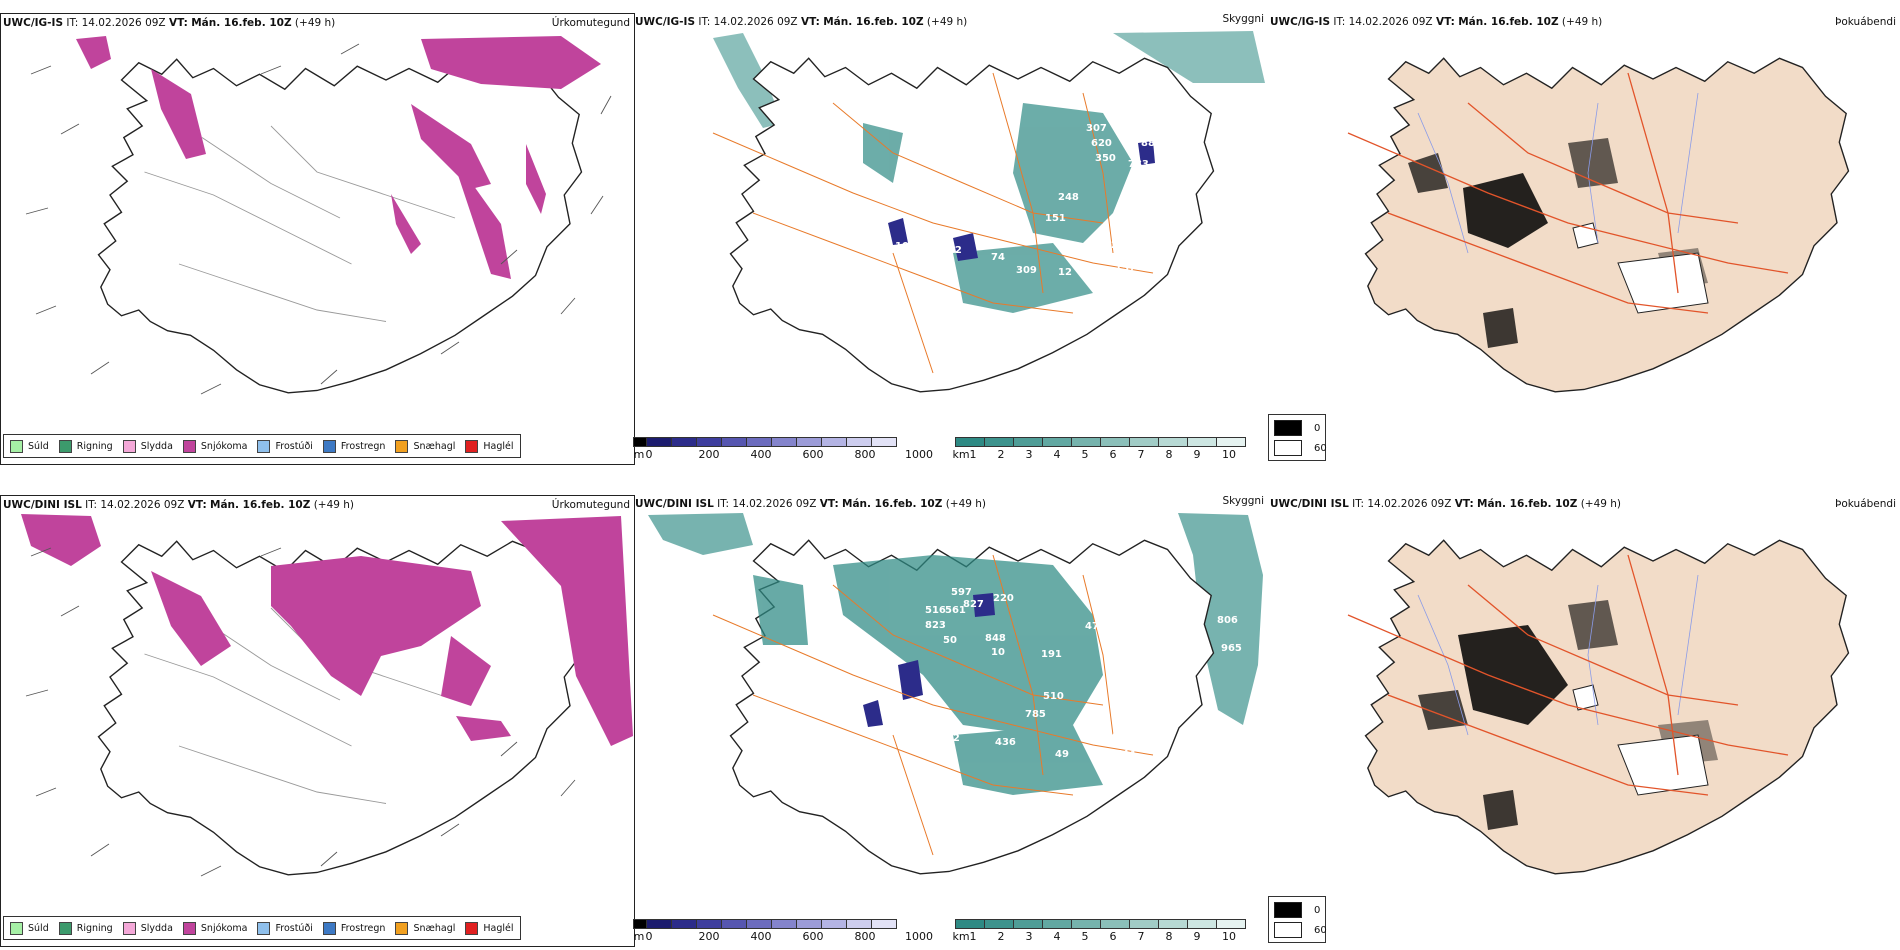  What do you see at coordinates (995, 638) in the screenshot?
I see `svg-text: 848` at bounding box center [995, 638].